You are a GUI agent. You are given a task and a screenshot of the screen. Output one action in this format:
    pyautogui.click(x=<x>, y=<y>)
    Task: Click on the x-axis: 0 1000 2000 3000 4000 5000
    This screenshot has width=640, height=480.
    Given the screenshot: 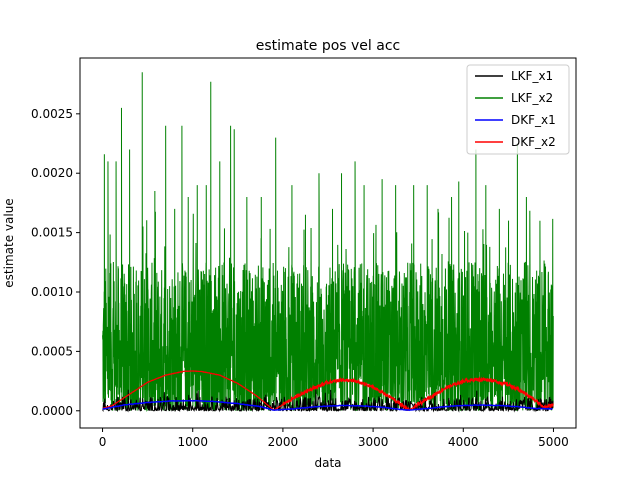 What is the action you would take?
    pyautogui.click(x=334, y=438)
    